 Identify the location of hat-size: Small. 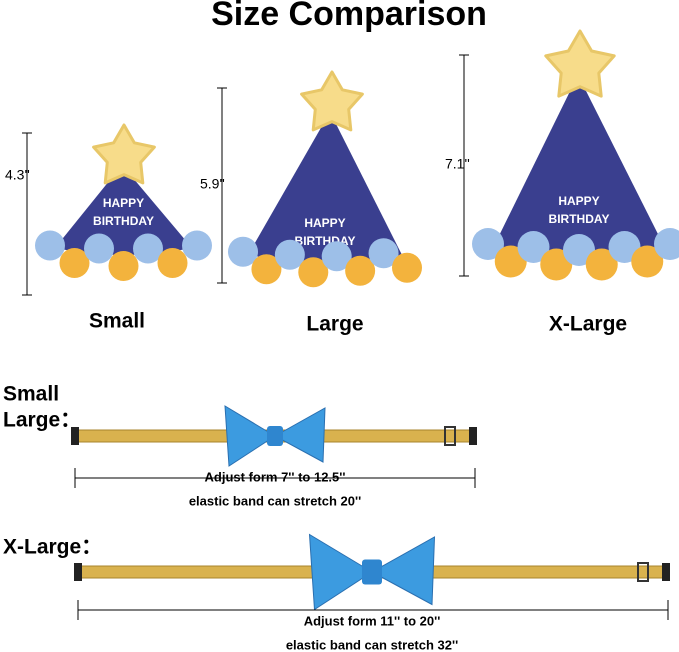
(117, 321).